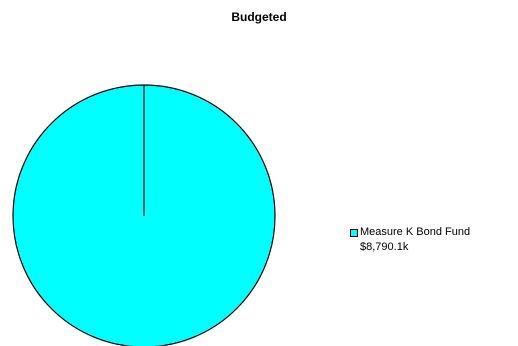 The height and width of the screenshot is (346, 518). What do you see at coordinates (384, 247) in the screenshot?
I see `legend-value: $8,790.1k` at bounding box center [384, 247].